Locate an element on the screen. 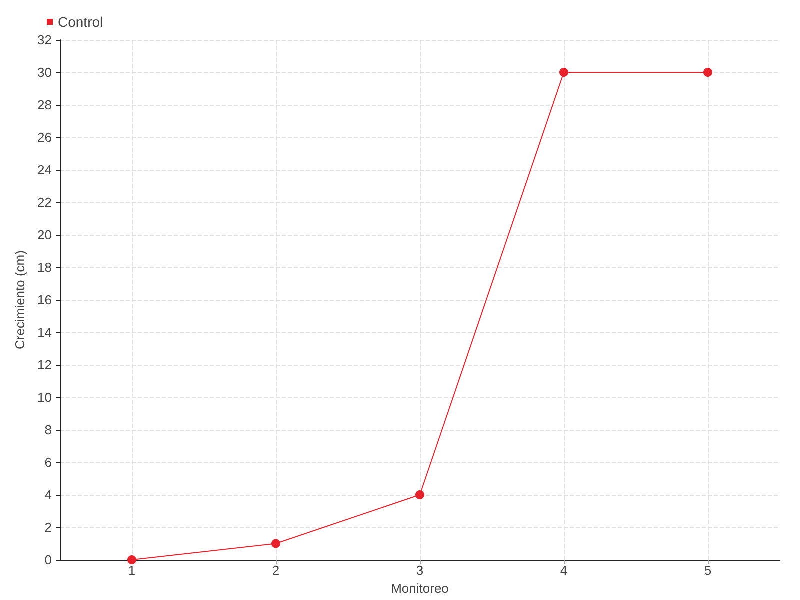 The image size is (800, 600). y-tick-label: 32 is located at coordinates (45, 40).